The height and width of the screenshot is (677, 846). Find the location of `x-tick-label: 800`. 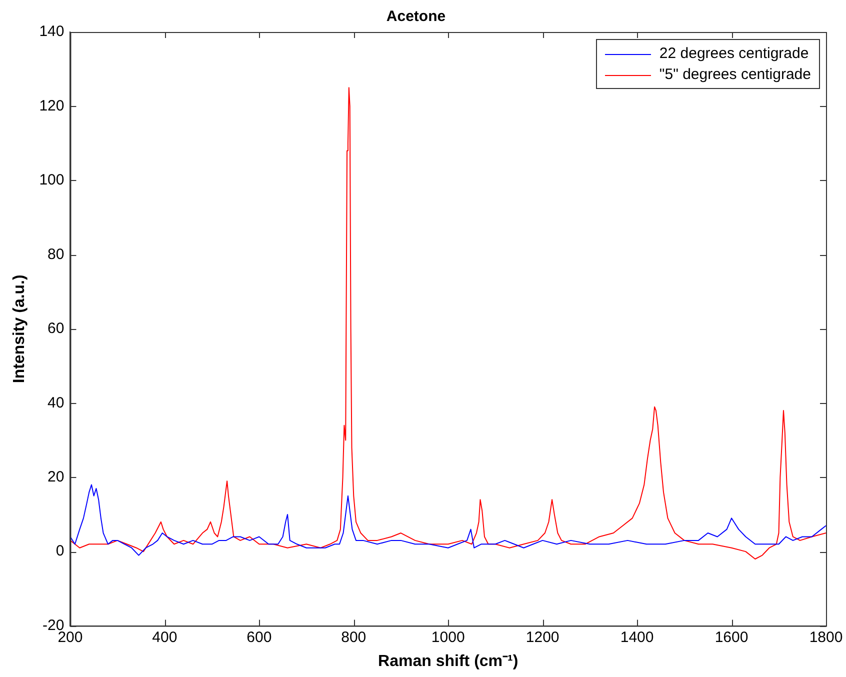

x-tick-label: 800 is located at coordinates (353, 637).